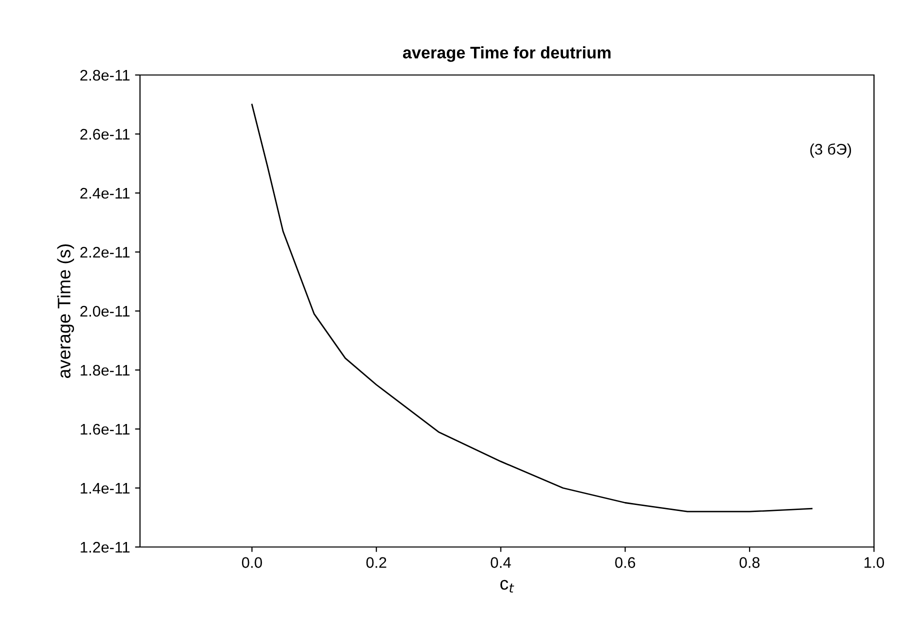 The image size is (920, 623). What do you see at coordinates (831, 150) in the screenshot?
I see `annotation: (3 бЭ)` at bounding box center [831, 150].